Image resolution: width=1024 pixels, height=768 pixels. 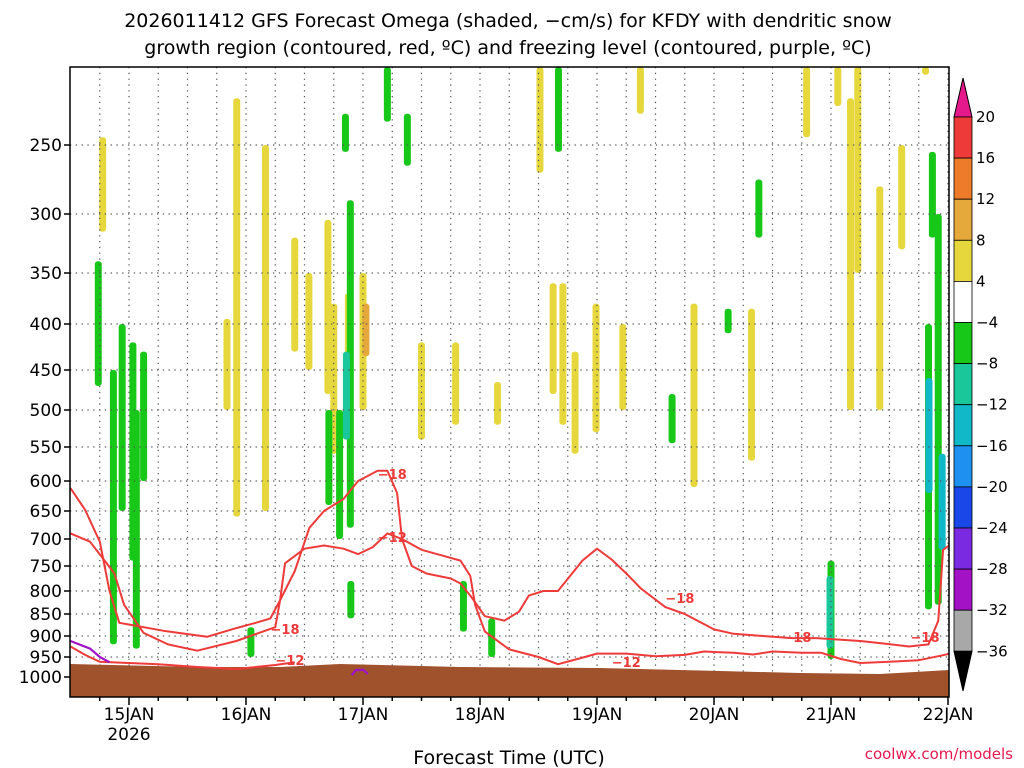 I want to click on y-tick-label-350: 350, so click(x=46, y=274).